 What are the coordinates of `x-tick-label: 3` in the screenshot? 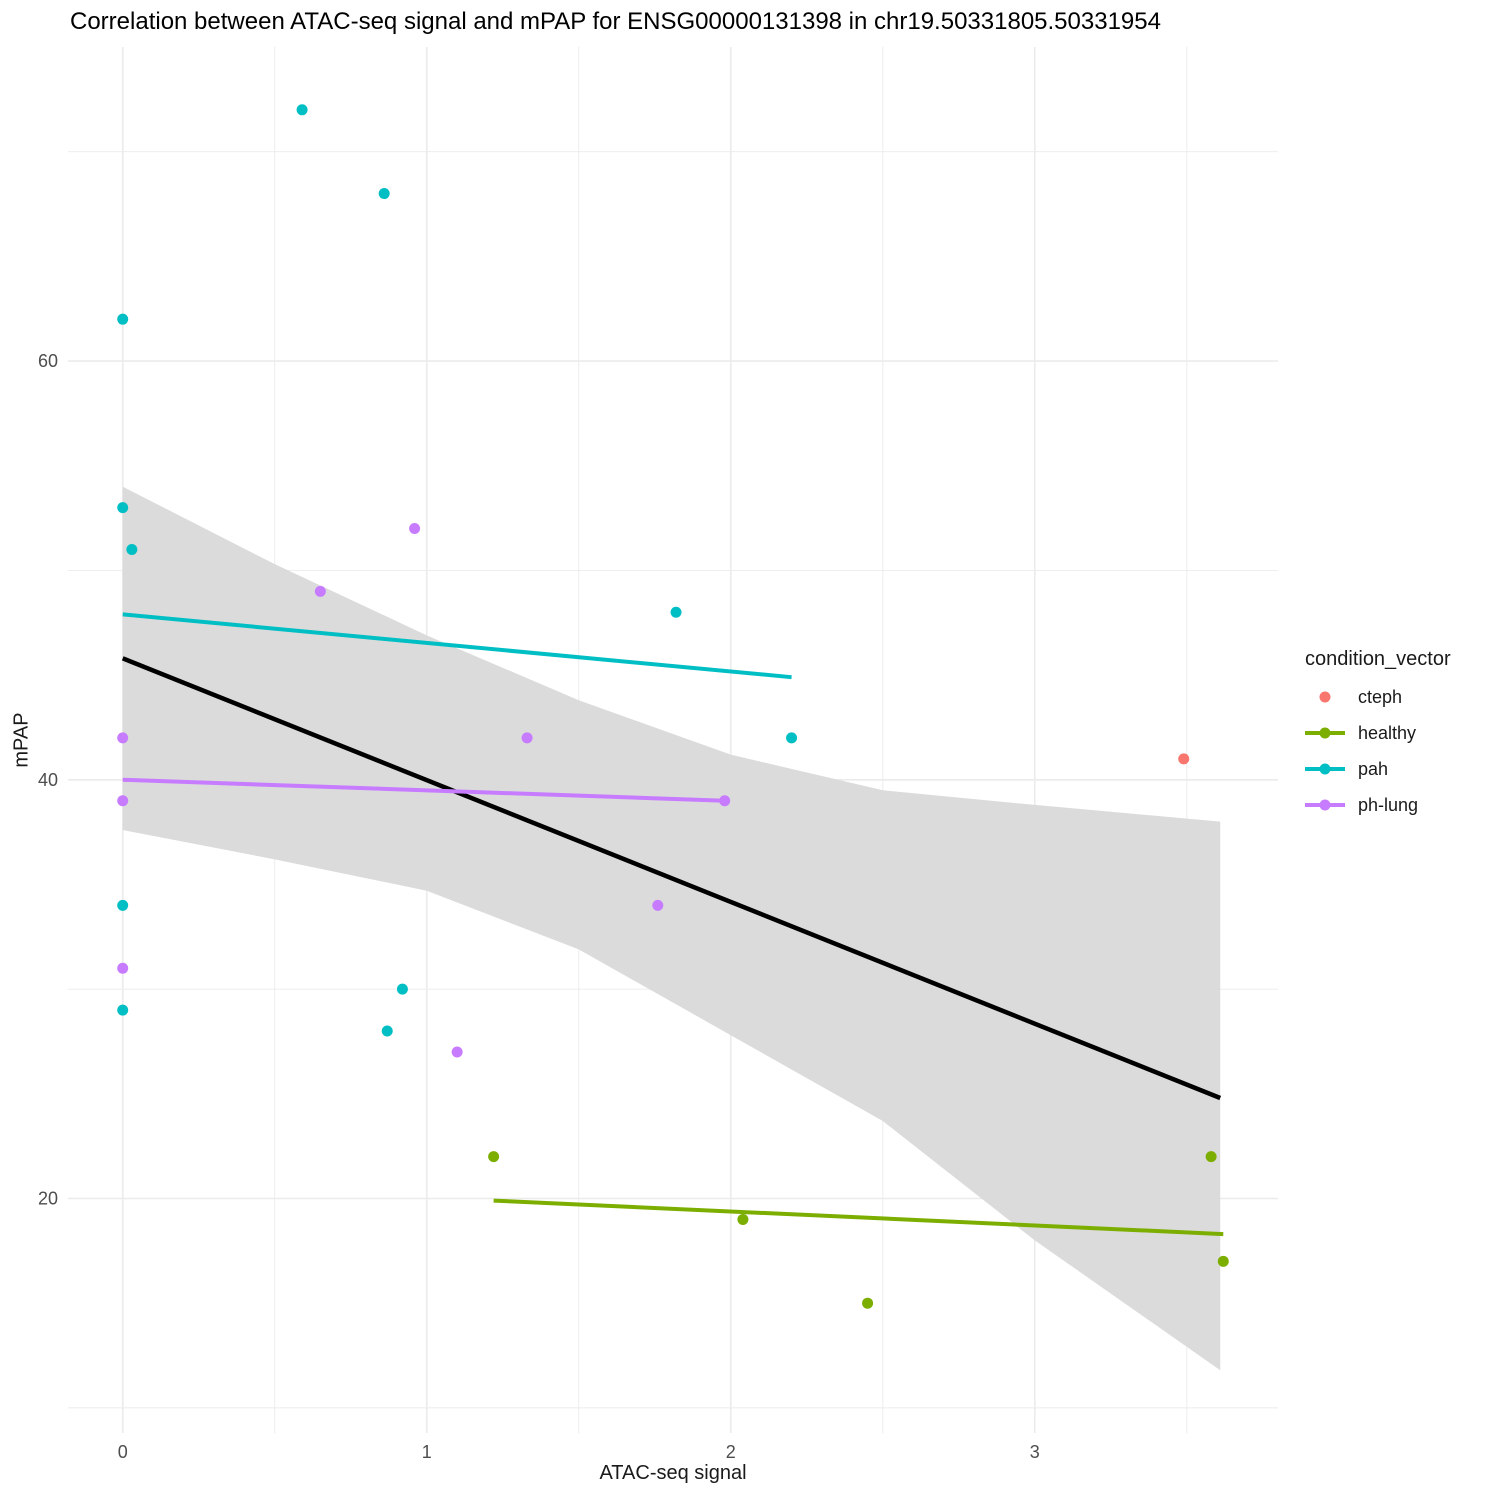 It's located at (1035, 1452).